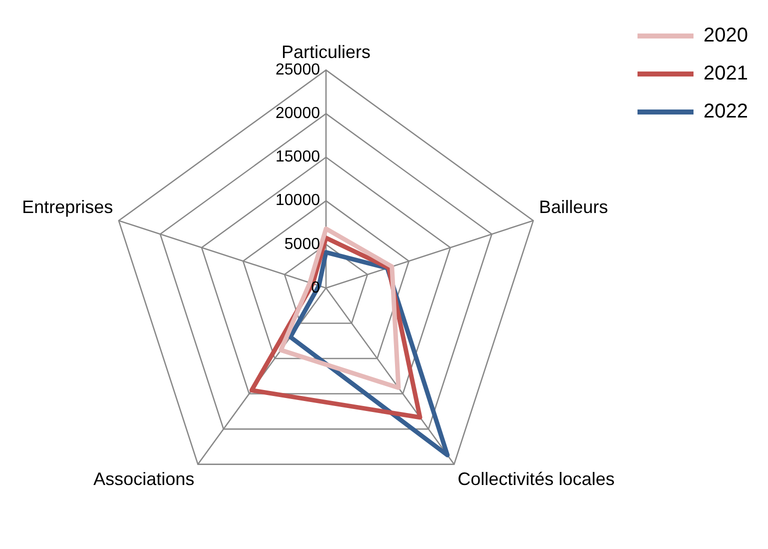 The image size is (768, 549). Describe the element at coordinates (298, 69) in the screenshot. I see `y-tick-label: 25000` at that location.